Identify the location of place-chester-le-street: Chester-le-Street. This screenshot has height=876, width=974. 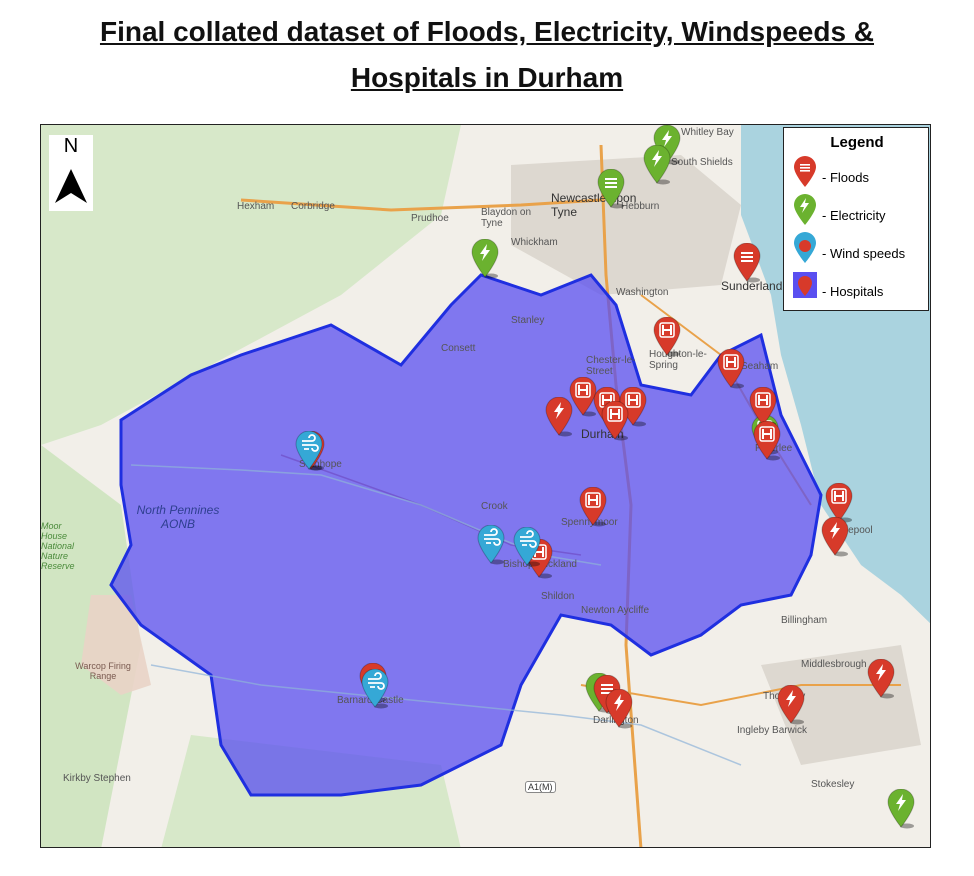
(611, 366).